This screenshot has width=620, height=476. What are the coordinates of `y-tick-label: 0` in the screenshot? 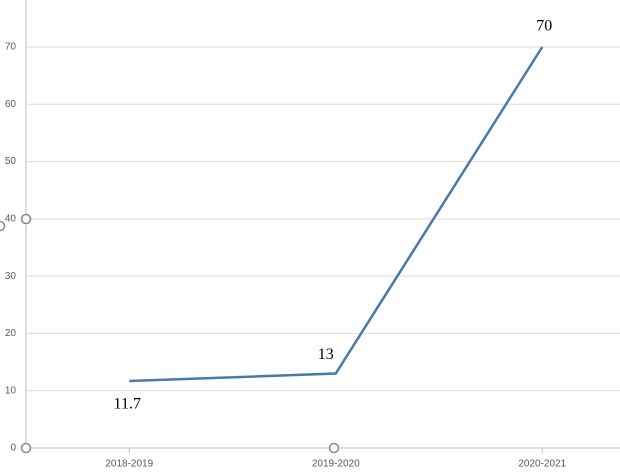 It's located at (13, 448).